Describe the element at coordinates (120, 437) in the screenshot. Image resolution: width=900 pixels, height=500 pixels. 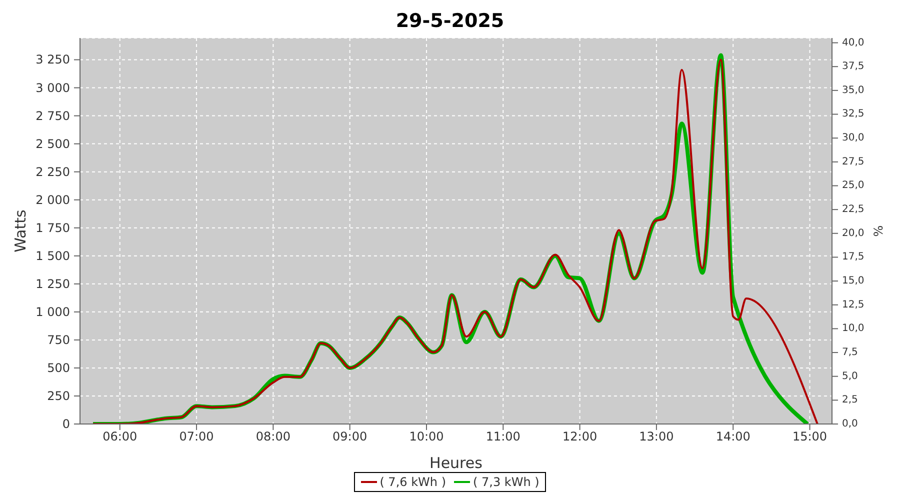
I see `x-tick-label: 06:00` at that location.